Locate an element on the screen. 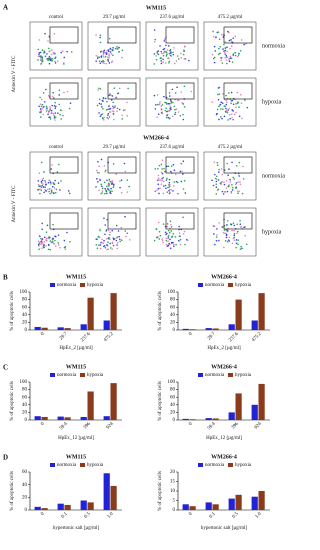 The height and width of the screenshot is (550, 320). y-tick-label: 100 is located at coordinates (24, 382).